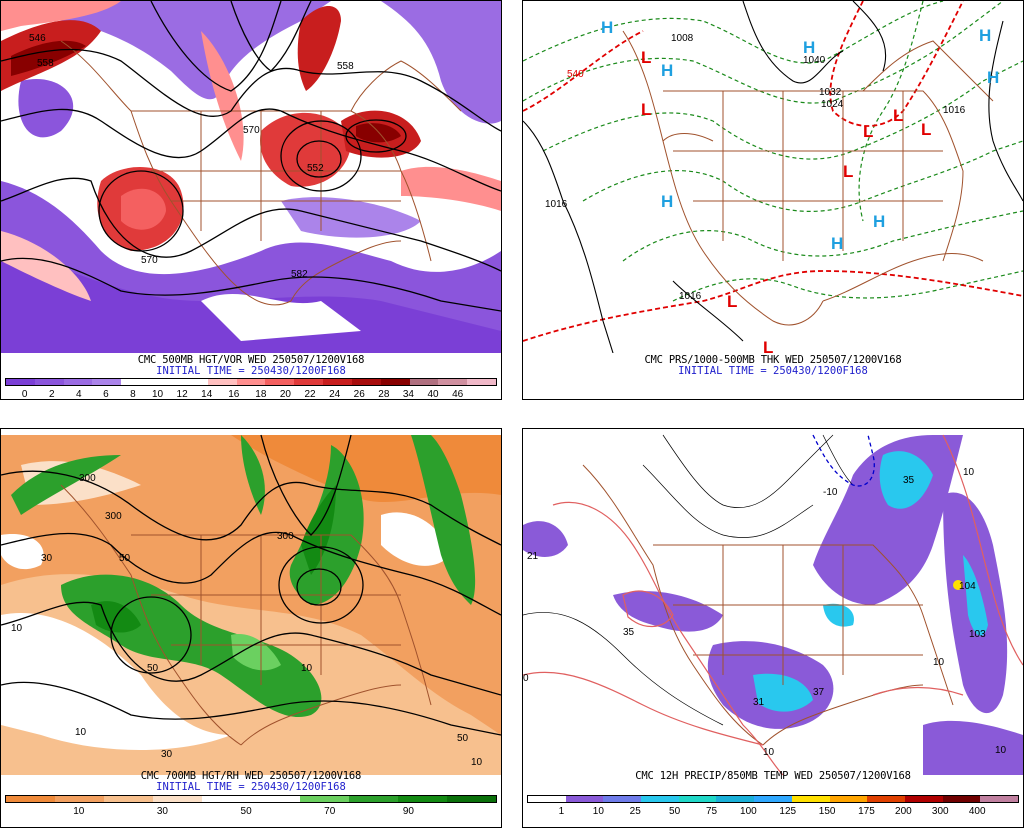 This screenshot has width=1024, height=828. I want to click on high-pressure-centers: H H H H H H H H, so click(800, 135).